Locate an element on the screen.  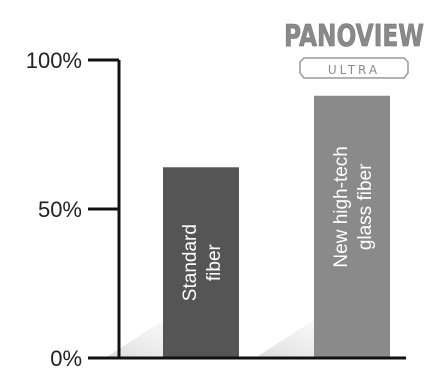
brand-logo-subtitle: ULTRA is located at coordinates (354, 70).